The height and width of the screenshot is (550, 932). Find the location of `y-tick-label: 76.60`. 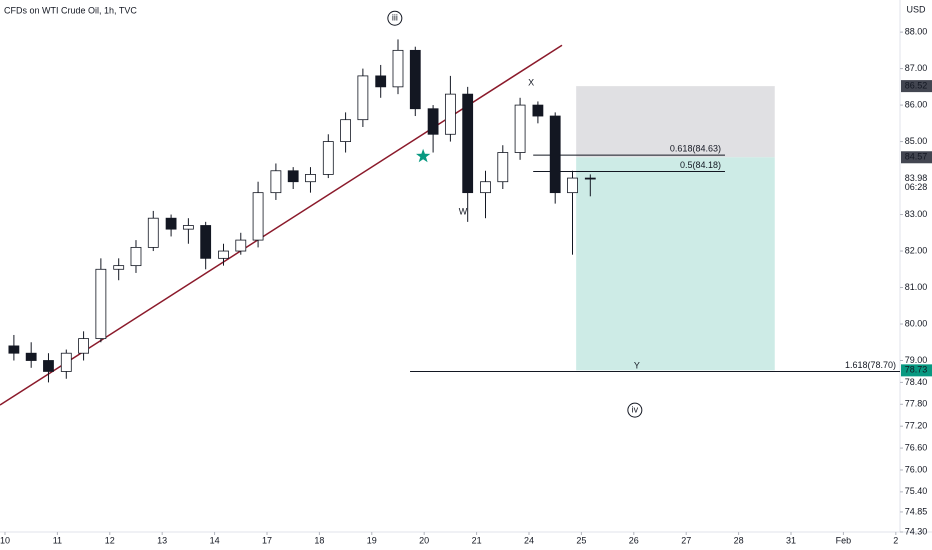

y-tick-label: 76.60 is located at coordinates (916, 447).